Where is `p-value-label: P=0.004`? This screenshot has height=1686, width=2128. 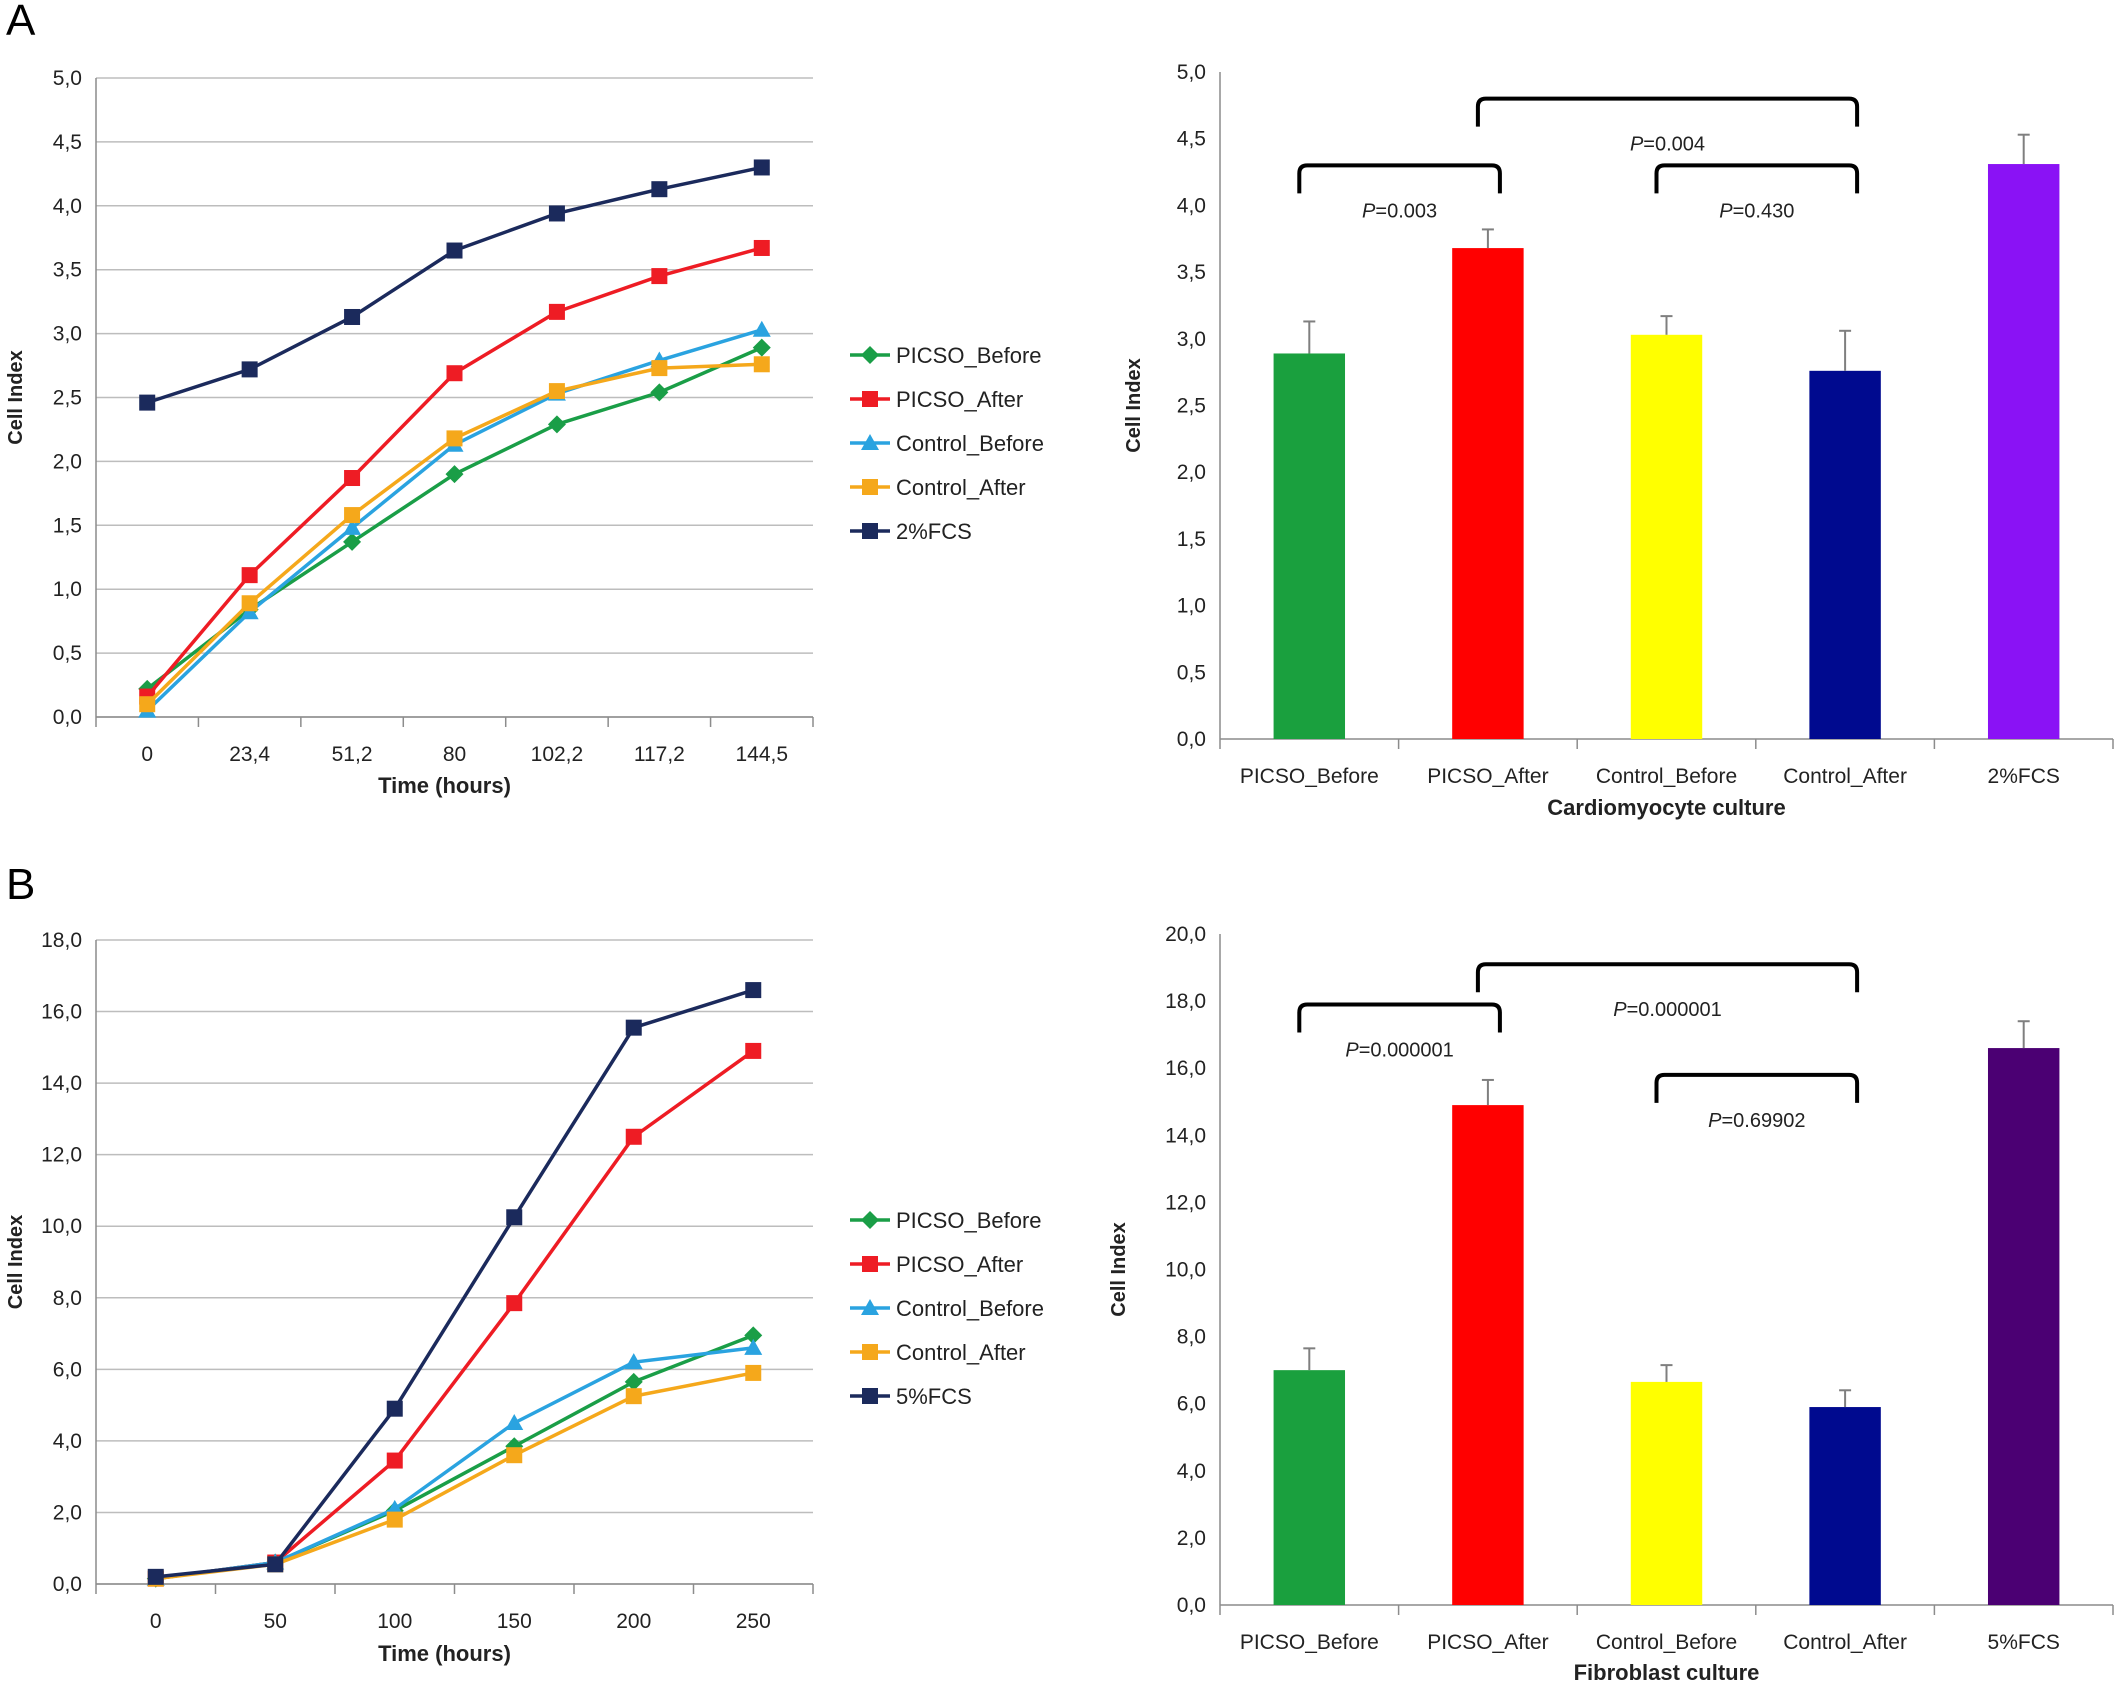 p-value-label: P=0.004 is located at coordinates (1667, 145).